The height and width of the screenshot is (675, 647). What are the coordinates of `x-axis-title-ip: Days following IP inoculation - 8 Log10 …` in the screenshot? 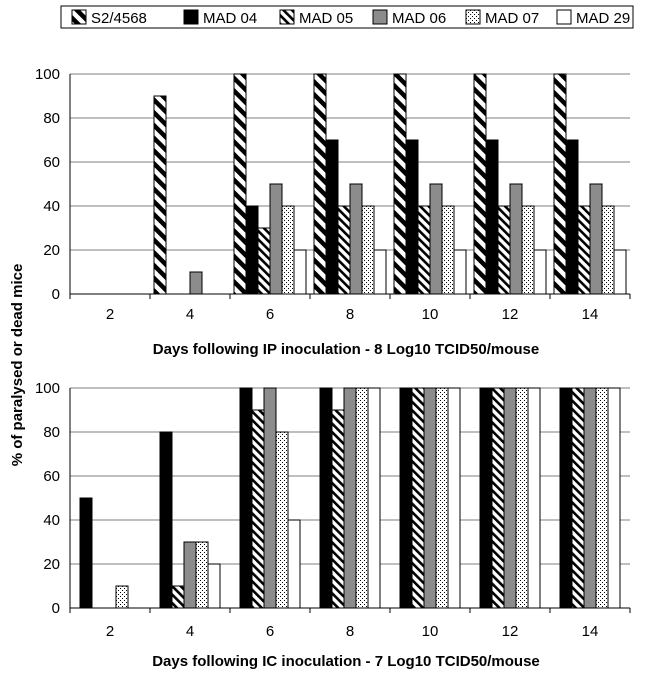 It's located at (346, 349).